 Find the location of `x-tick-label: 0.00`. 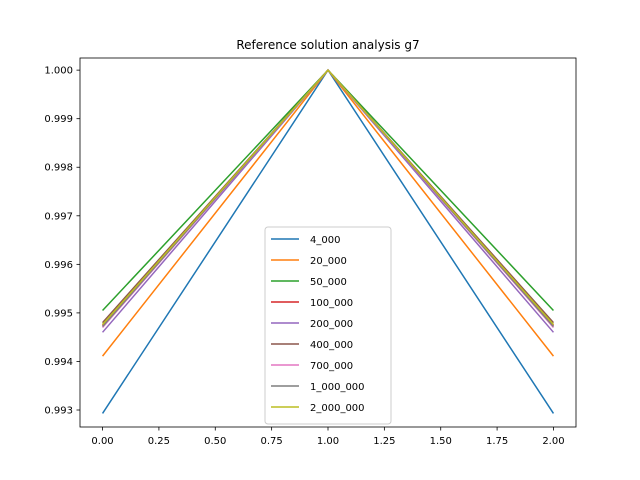

x-tick-label: 0.00 is located at coordinates (102, 441).